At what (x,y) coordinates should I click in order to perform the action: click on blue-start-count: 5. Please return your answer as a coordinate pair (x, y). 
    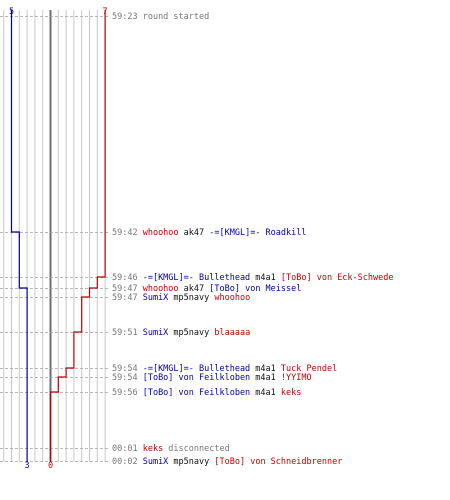
    Looking at the image, I should click on (11, 12).